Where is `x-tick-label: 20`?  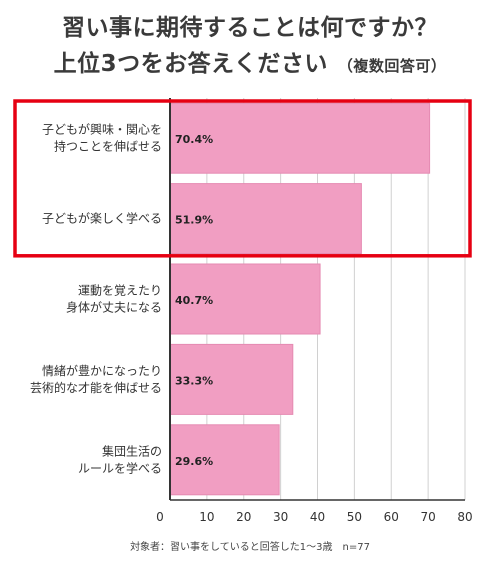
x-tick-label: 20 is located at coordinates (243, 517).